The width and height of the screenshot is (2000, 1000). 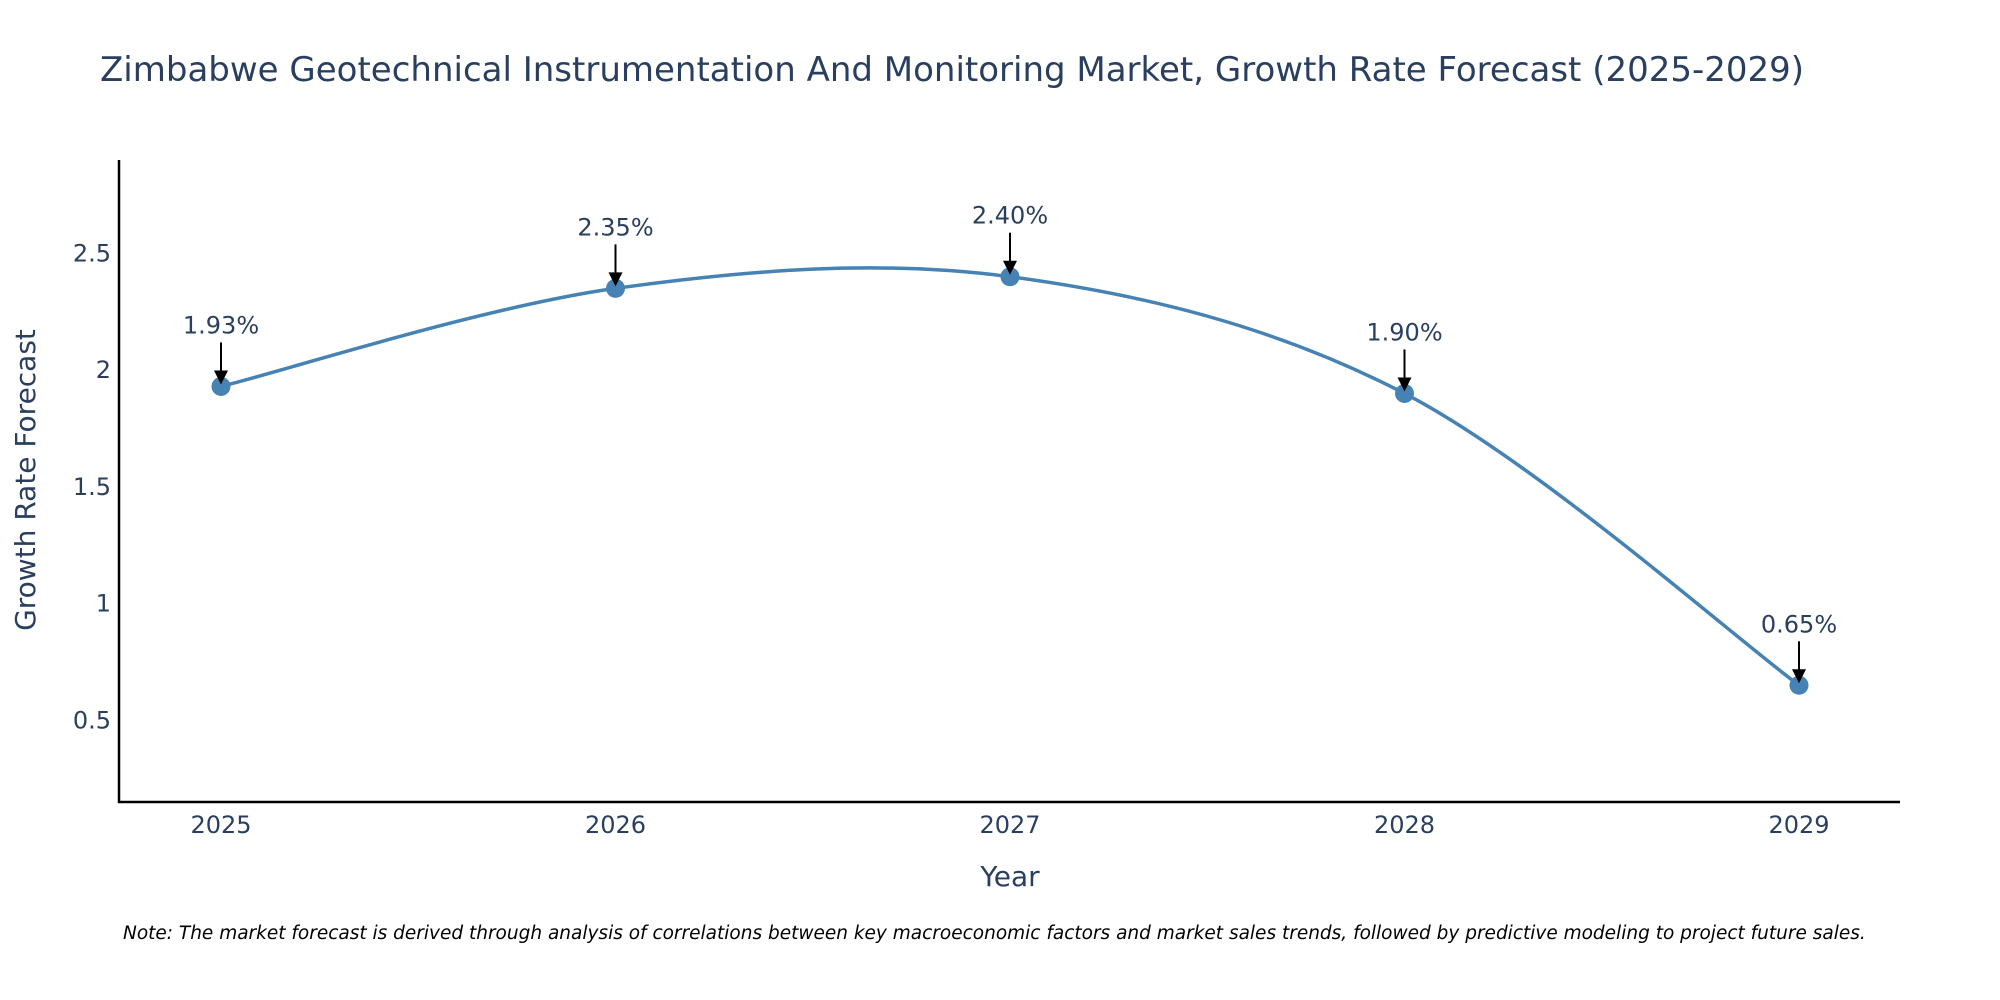 I want to click on data-point-2028, so click(x=1404, y=393).